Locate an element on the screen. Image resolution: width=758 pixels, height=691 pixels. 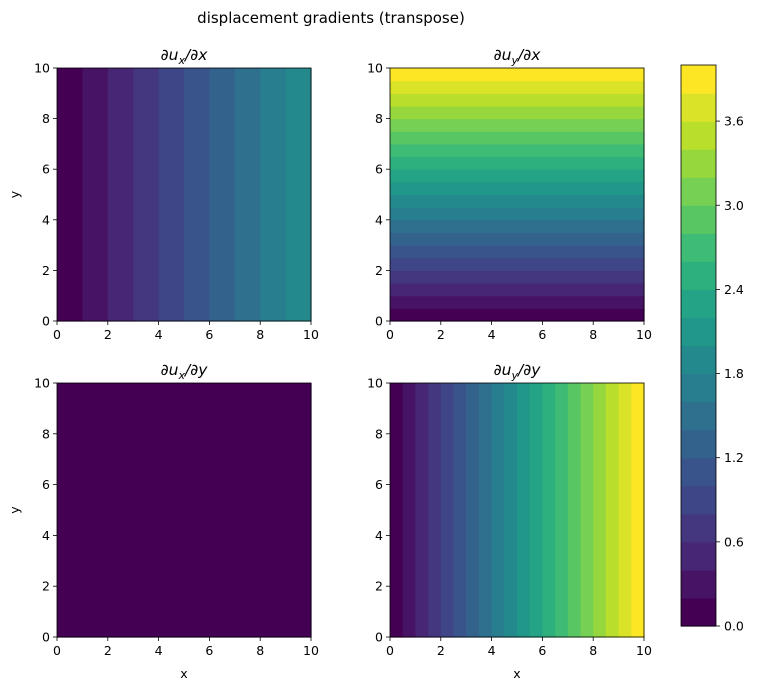
colorbar-tick-label: 3.0 is located at coordinates (734, 205).